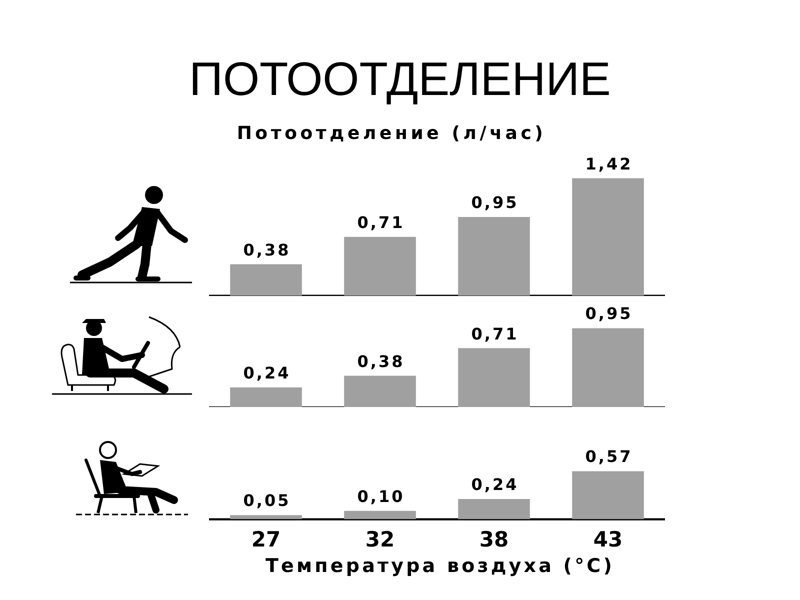  What do you see at coordinates (609, 456) in the screenshot?
I see `data-label: 0,57` at bounding box center [609, 456].